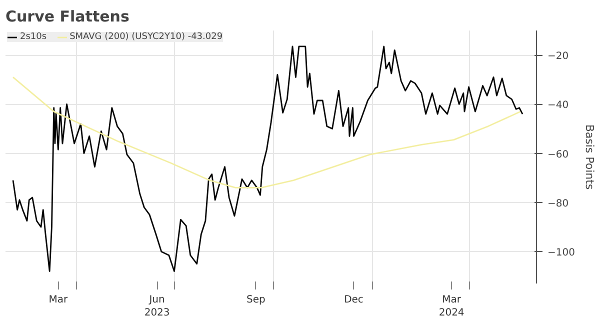 This screenshot has height=321, width=598. What do you see at coordinates (558, 56) in the screenshot?
I see `y-tick-label: −20` at bounding box center [558, 56].